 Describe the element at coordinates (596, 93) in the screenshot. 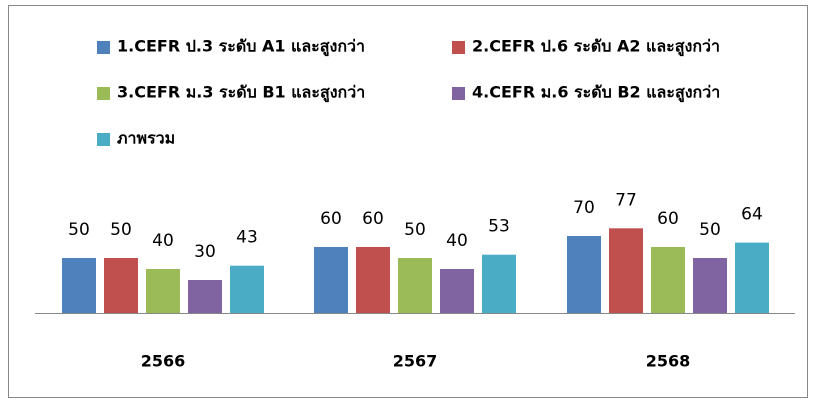

I see `legend-label: 4.CEFR ม.6 ระดับ B2 และสูงกว่า` at that location.